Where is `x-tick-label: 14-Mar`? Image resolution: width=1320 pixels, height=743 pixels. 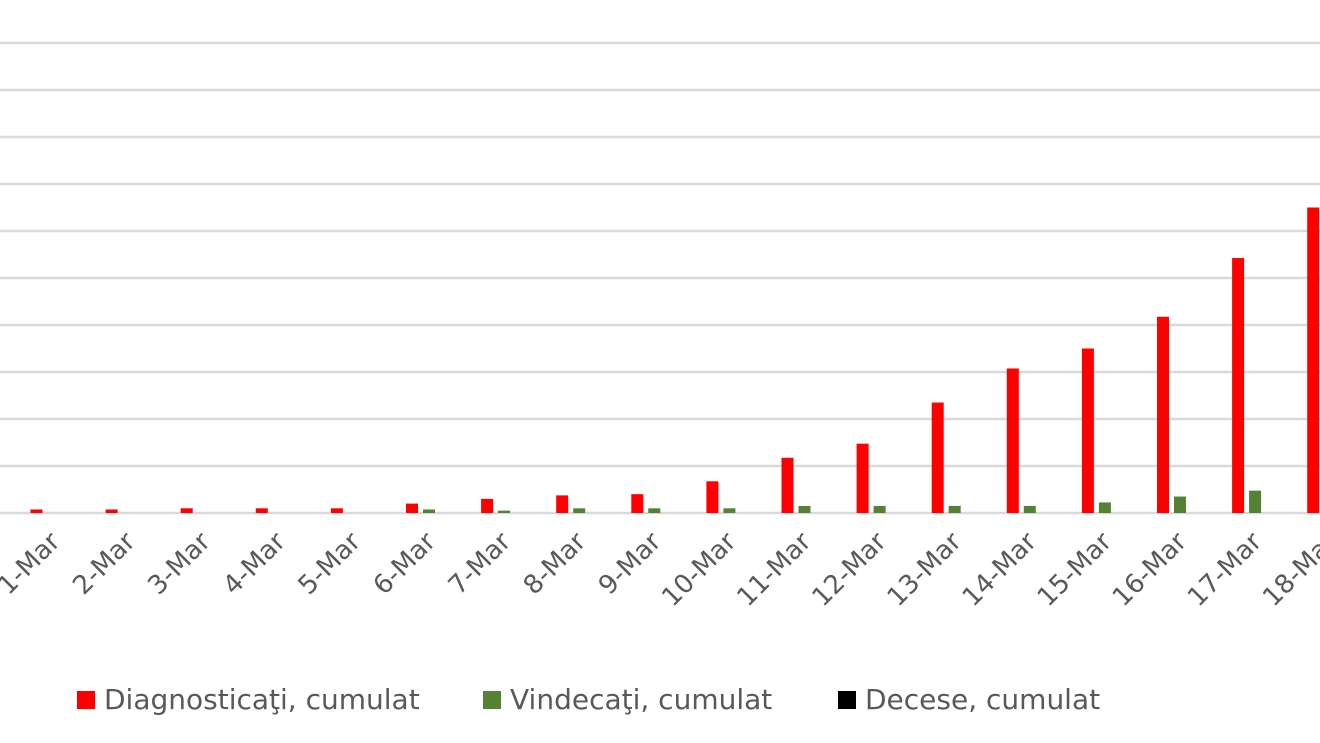
x-tick-label: 14-Mar is located at coordinates (1000, 570).